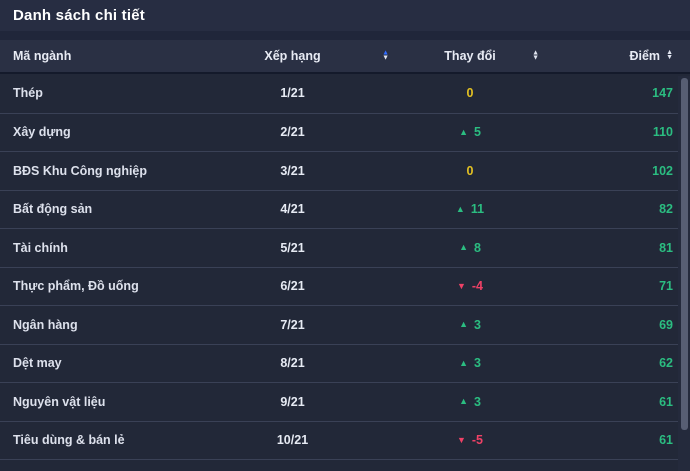 Image resolution: width=690 pixels, height=471 pixels. Describe the element at coordinates (28, 93) in the screenshot. I see `sector-name-cell: Thép` at that location.